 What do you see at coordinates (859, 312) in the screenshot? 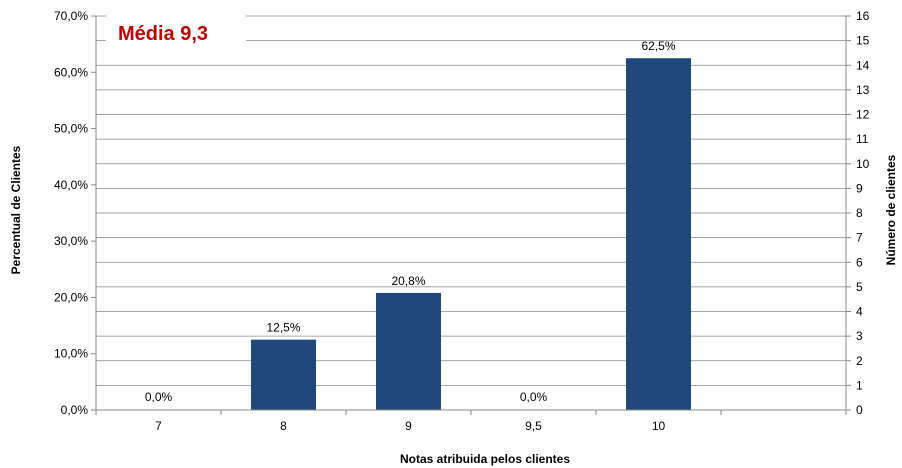
I see `y2-tick-label: 4` at bounding box center [859, 312].